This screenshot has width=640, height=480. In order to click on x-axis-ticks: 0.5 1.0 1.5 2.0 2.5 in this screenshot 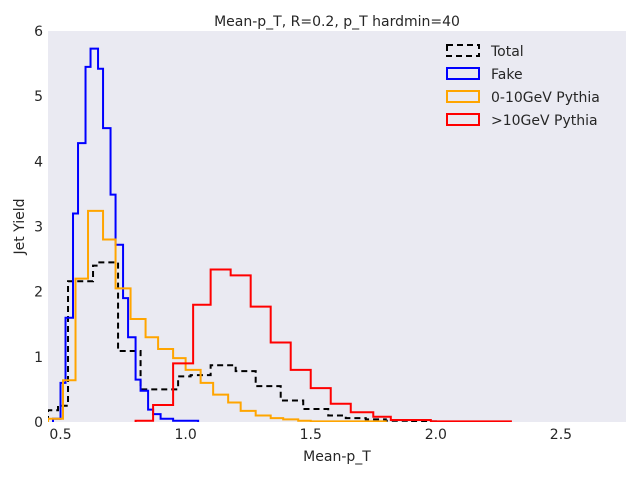, I will do `click(310, 435)`.